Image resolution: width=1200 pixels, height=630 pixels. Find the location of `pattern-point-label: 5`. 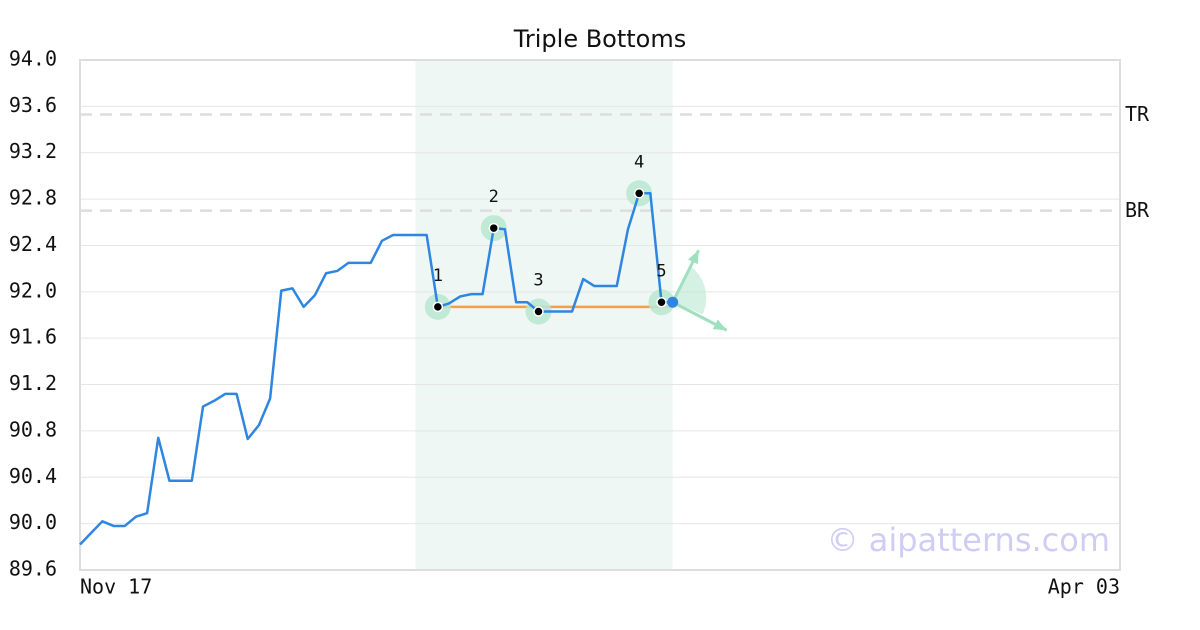

pattern-point-label: 5 is located at coordinates (661, 271).